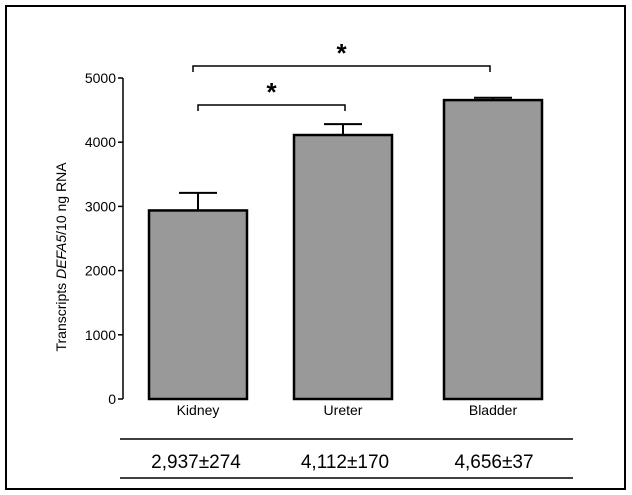  Describe the element at coordinates (493, 249) in the screenshot. I see `bar-bladder` at that location.